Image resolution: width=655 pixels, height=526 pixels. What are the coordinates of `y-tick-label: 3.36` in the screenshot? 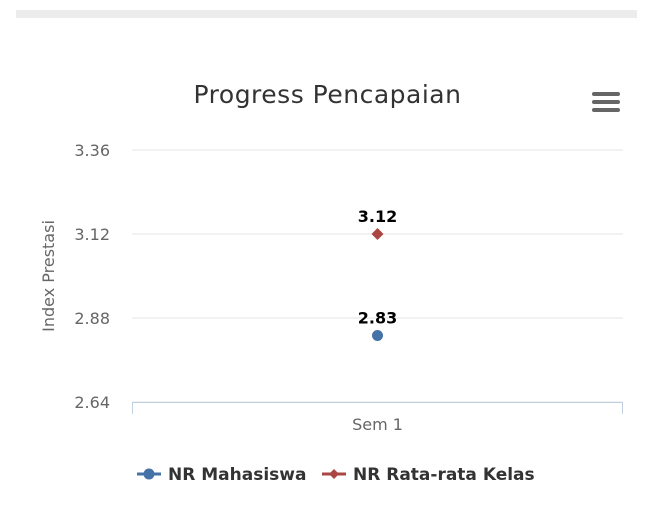 It's located at (92, 150).